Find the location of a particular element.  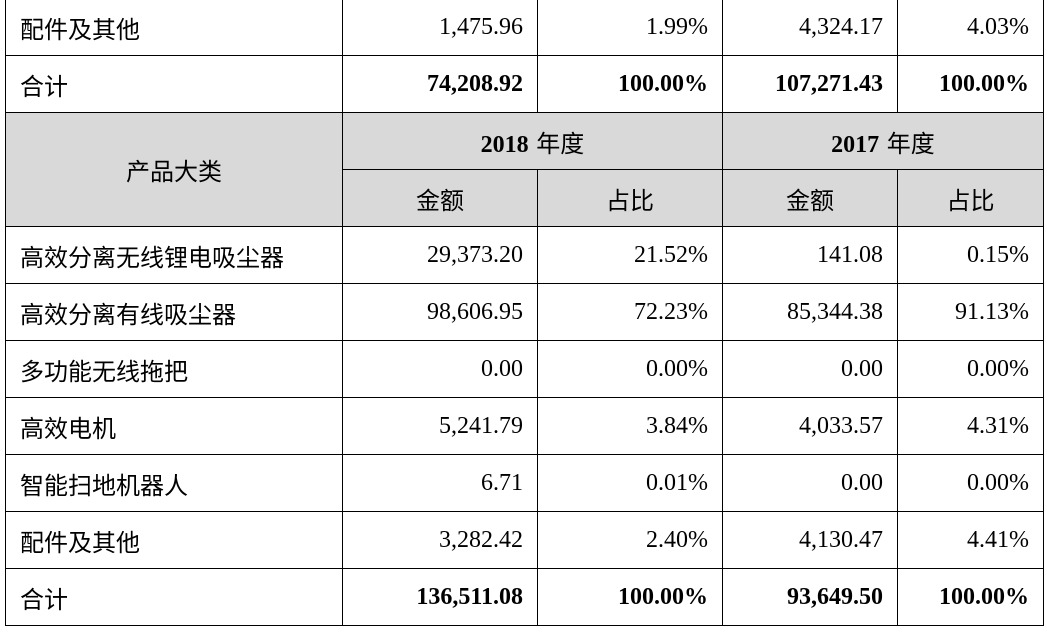

header-row-columns: 金额 占比 金额 占比 is located at coordinates (525, 198).